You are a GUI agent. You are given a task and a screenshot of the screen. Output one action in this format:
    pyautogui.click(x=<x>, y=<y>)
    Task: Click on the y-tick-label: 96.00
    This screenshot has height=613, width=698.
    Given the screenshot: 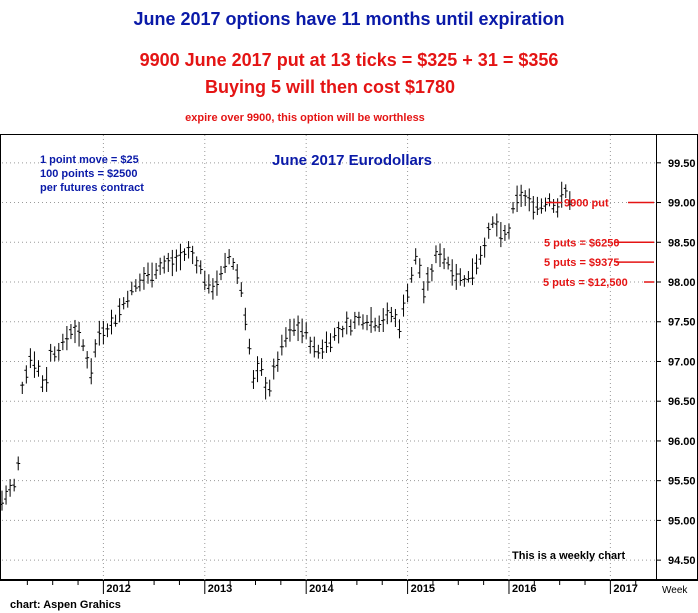 What is the action you would take?
    pyautogui.click(x=682, y=442)
    